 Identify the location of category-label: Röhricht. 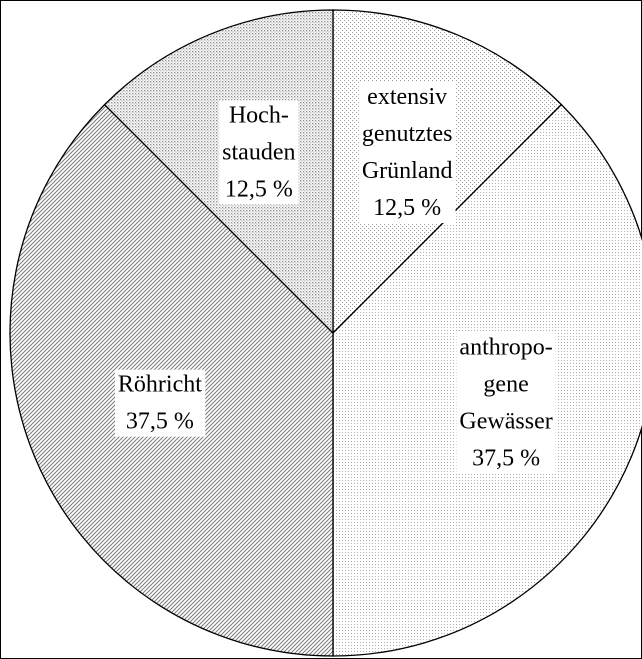
(160, 385).